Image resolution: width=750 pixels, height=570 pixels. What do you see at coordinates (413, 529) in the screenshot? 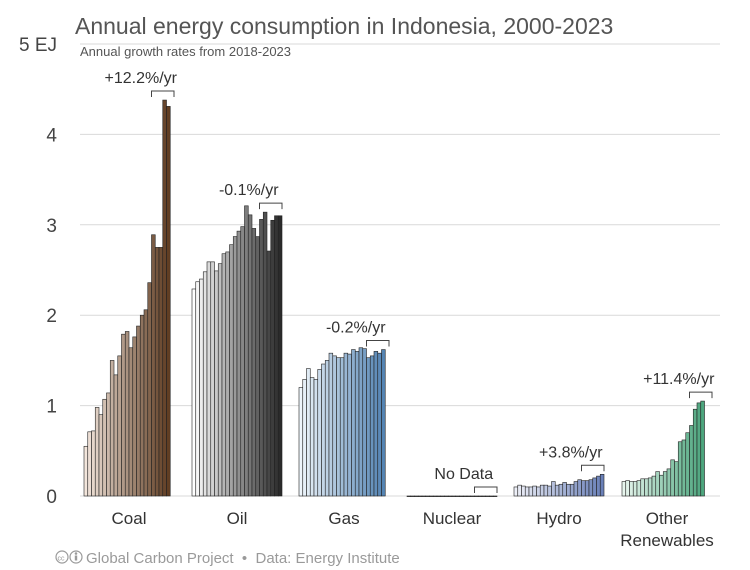
I see `x-axis: Coal Oil Gas Nuclear Hydro Other Renewables` at bounding box center [413, 529].